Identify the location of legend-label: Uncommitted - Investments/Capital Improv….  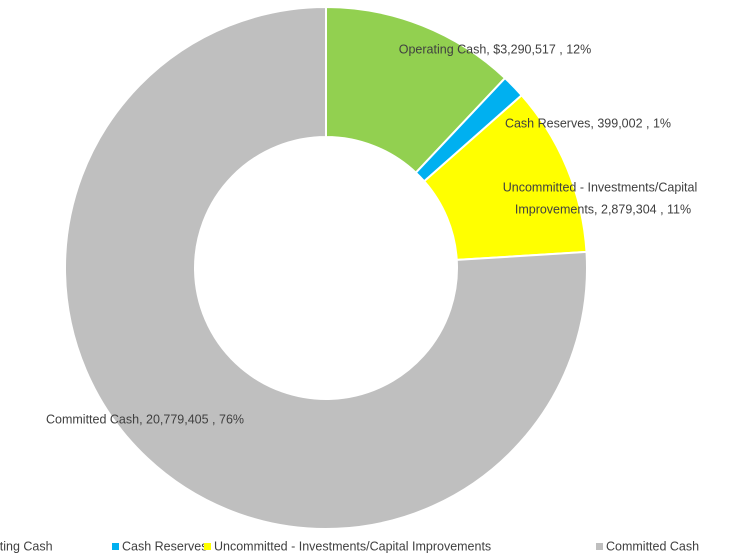
(352, 546).